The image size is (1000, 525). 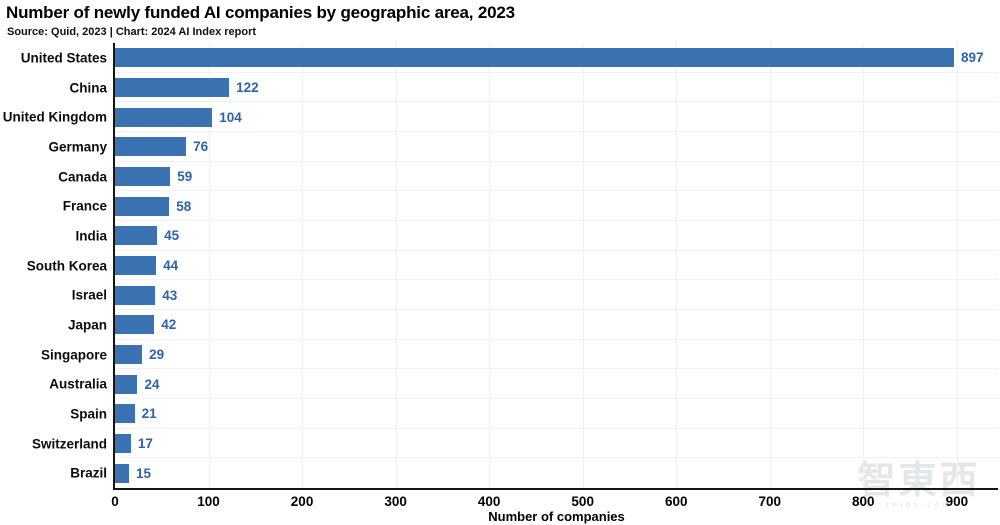 I want to click on category-label: Singapore, so click(x=73, y=355).